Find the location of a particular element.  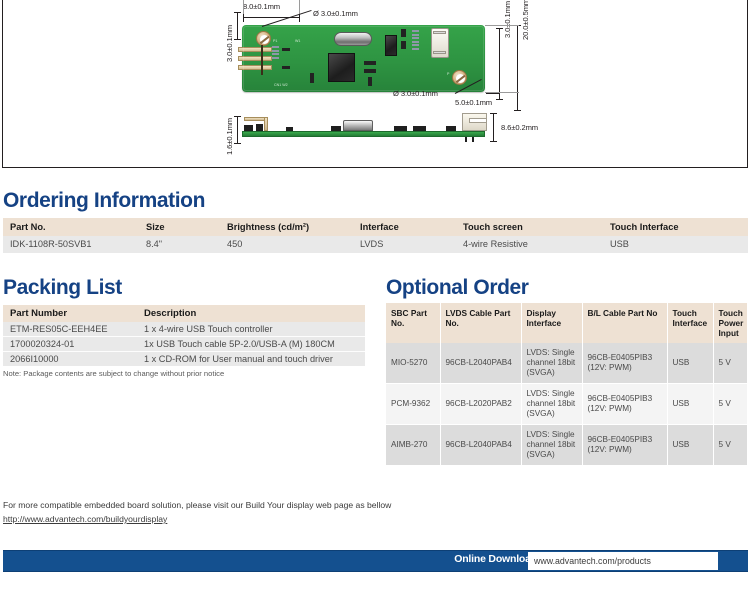

silkscreen-w1: W1 is located at coordinates (298, 41).